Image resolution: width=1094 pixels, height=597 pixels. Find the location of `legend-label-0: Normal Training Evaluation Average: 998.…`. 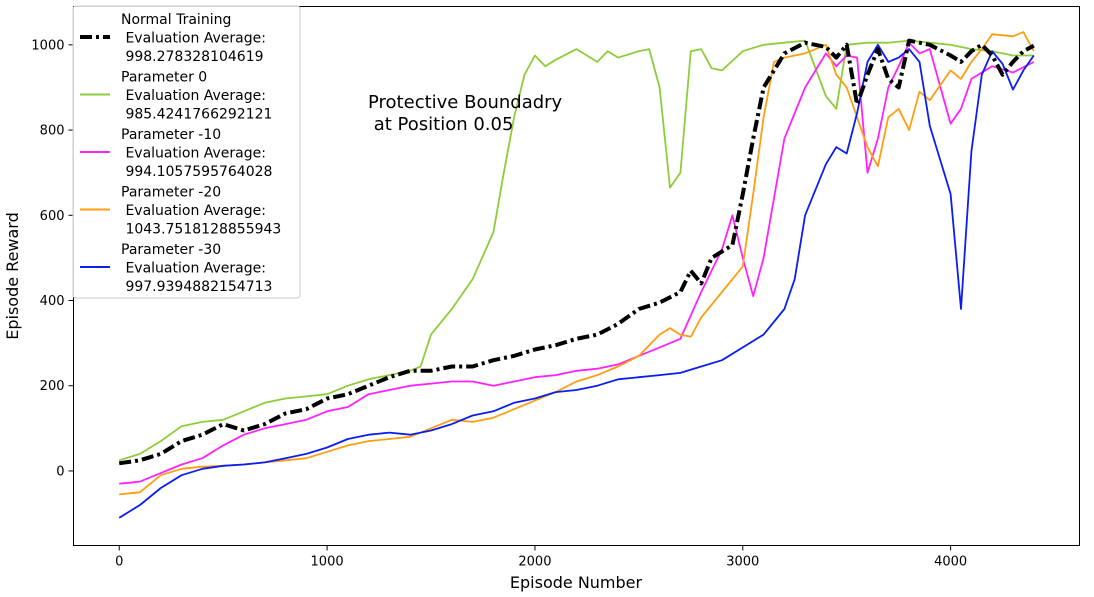

legend-label-0: Normal Training Evaluation Average: 998.… is located at coordinates (193, 38).